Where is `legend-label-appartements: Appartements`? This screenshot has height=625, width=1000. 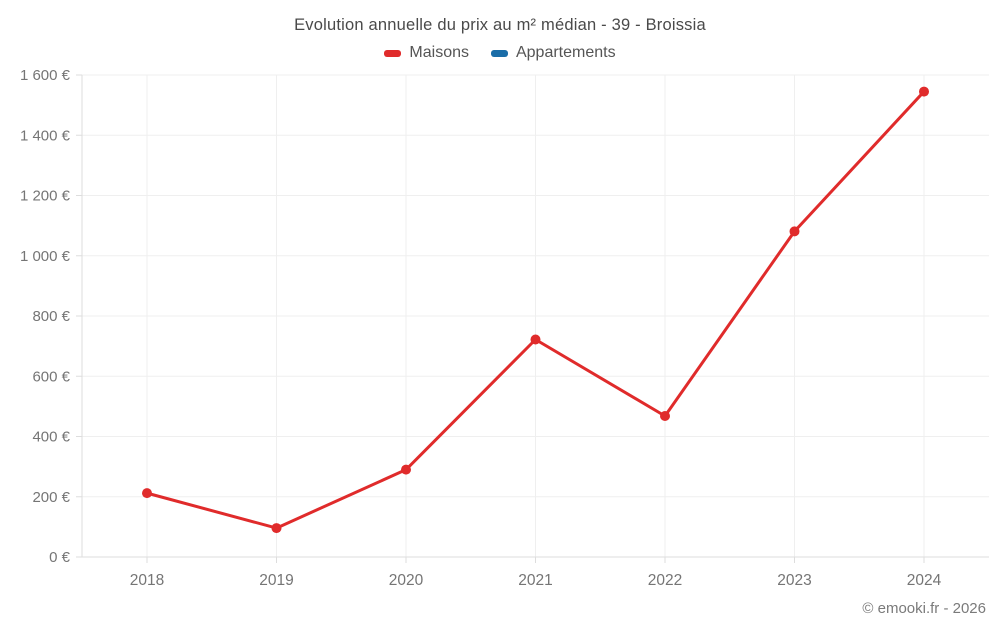 legend-label-appartements: Appartements is located at coordinates (565, 52).